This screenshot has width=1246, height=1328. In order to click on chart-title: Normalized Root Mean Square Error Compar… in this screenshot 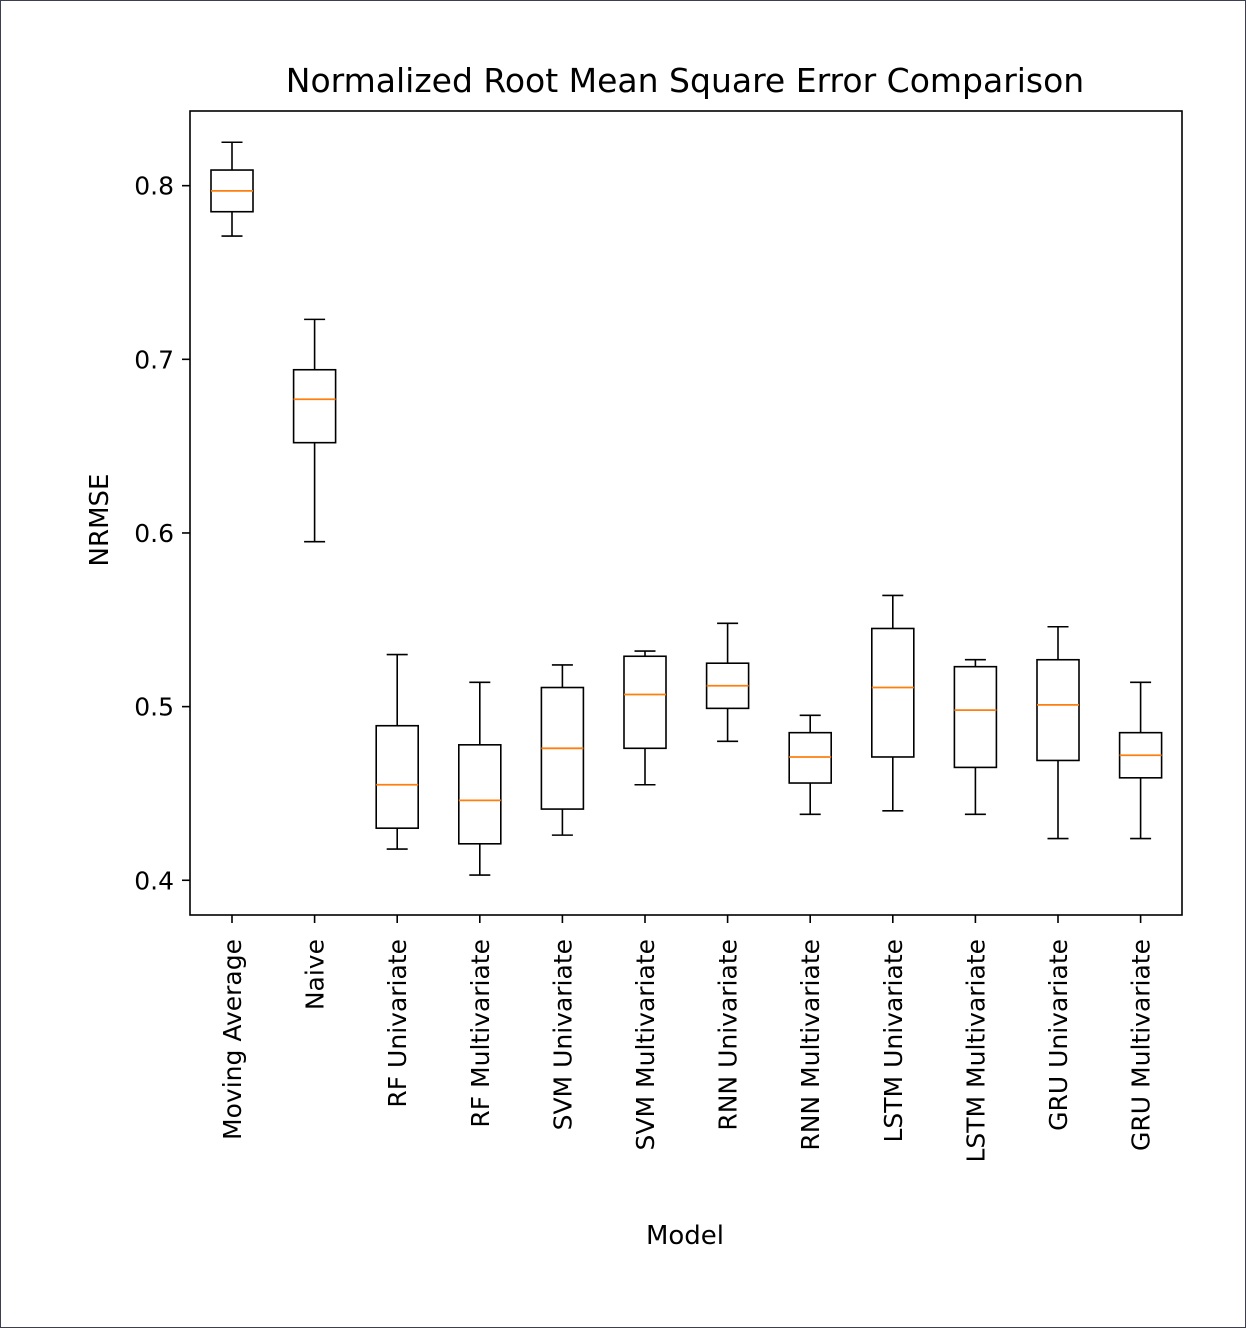, I will do `click(685, 80)`.